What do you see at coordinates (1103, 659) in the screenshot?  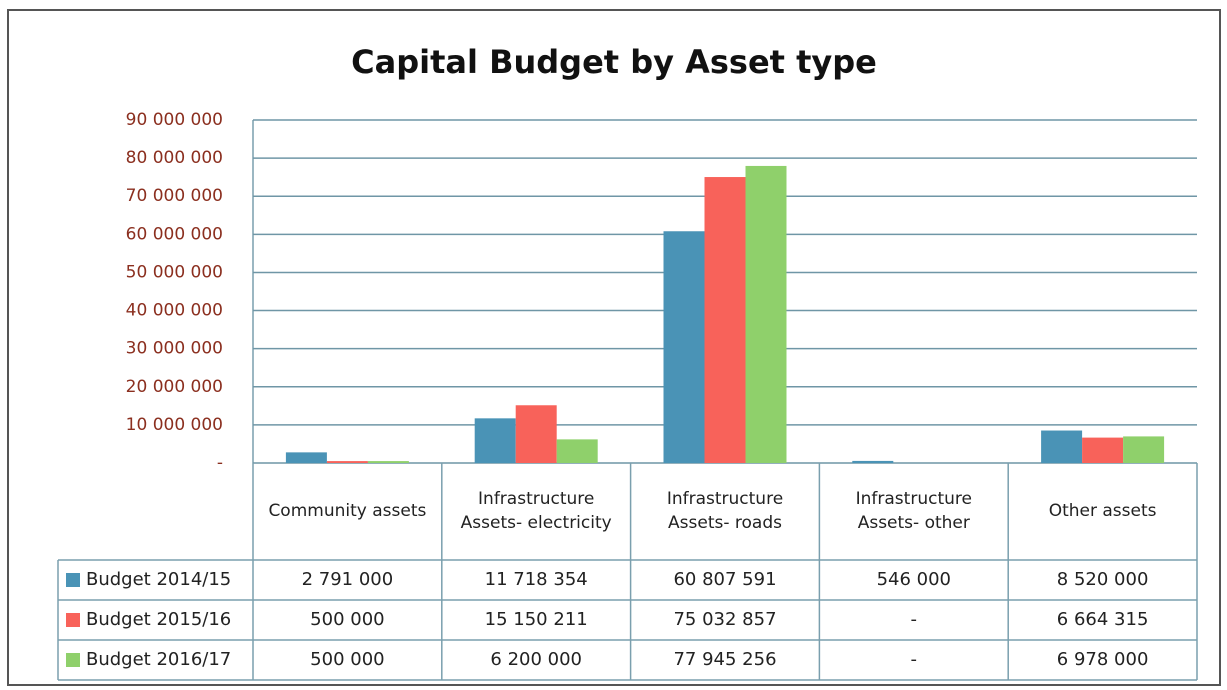 I see `table-value: 6 978 000` at bounding box center [1103, 659].